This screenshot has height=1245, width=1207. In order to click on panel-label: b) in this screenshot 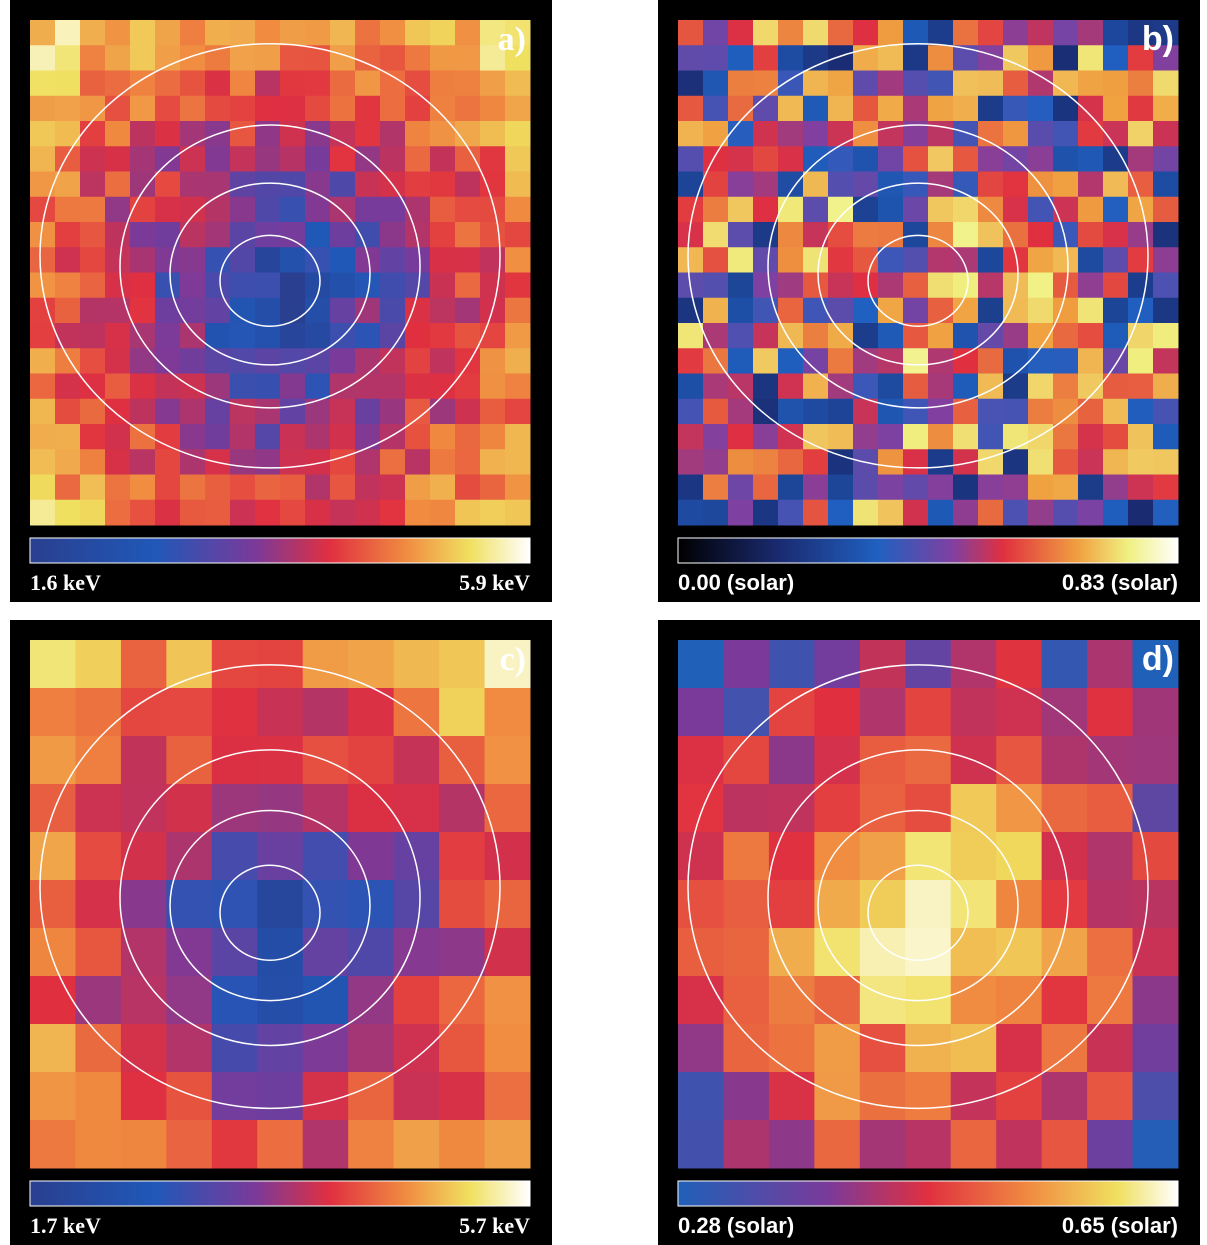, I will do `click(1158, 39)`.